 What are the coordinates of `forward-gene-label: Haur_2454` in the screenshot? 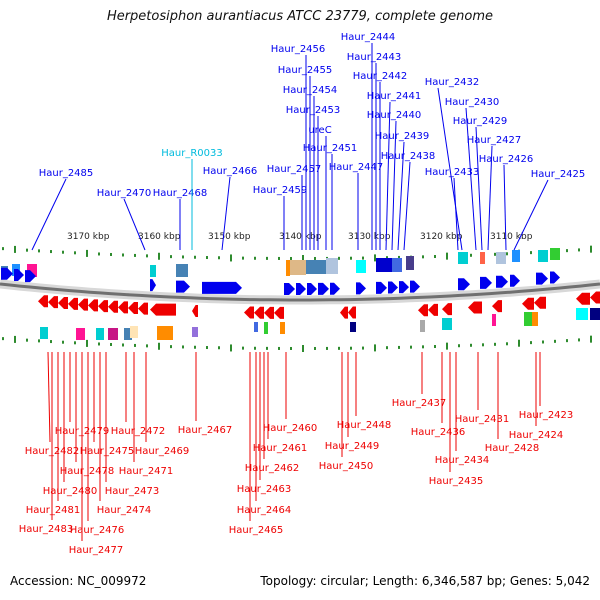 It's located at (310, 90).